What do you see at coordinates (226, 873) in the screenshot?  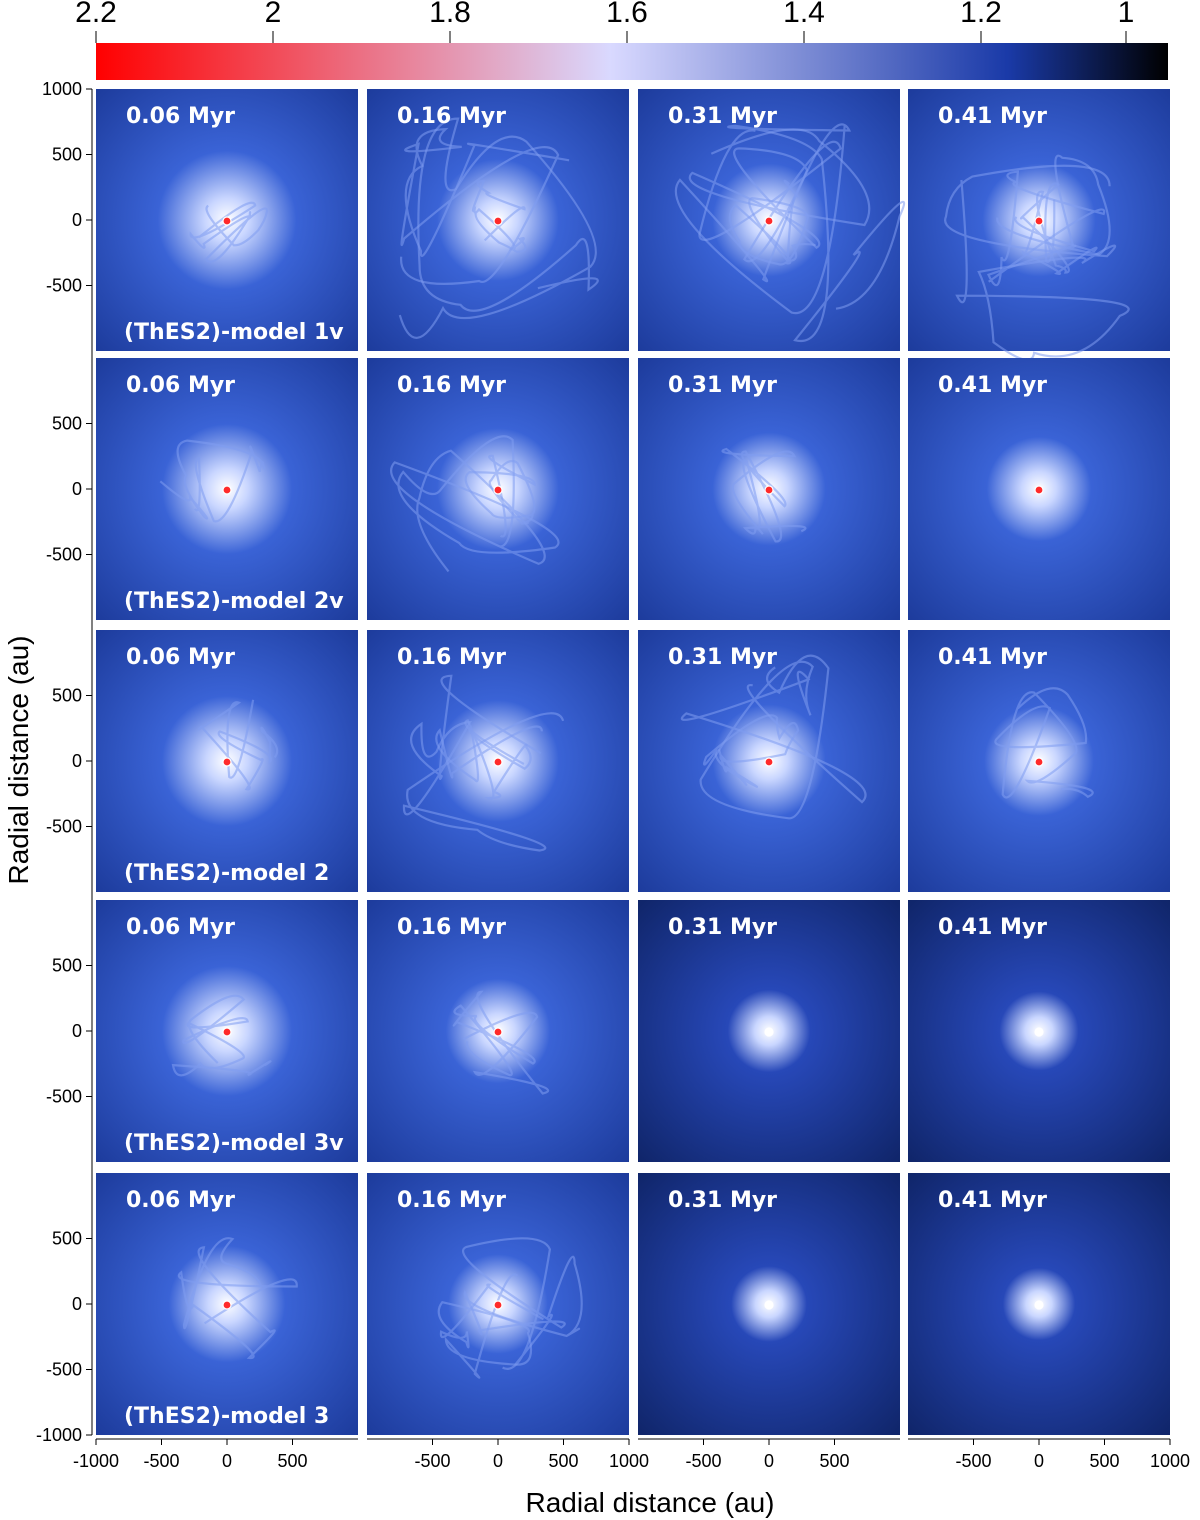 I see `model-label: (ThES2)-model 2` at bounding box center [226, 873].